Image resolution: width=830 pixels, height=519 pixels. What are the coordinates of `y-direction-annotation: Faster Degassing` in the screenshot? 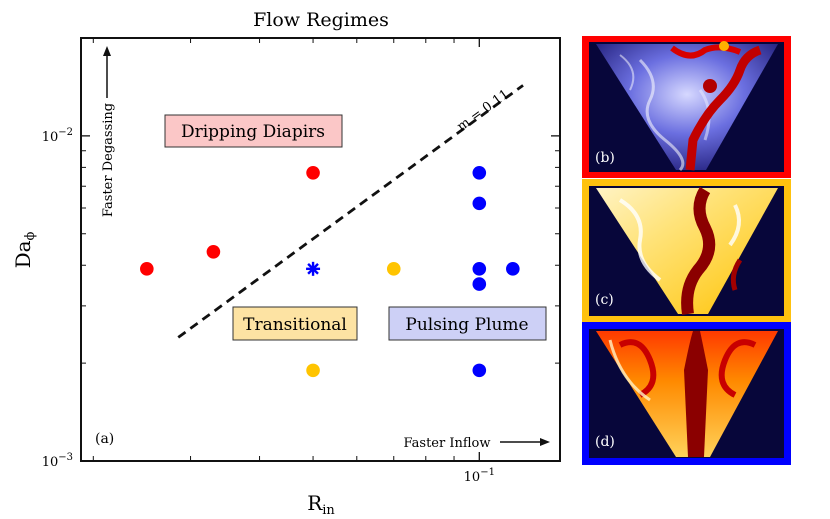 It's located at (108, 131).